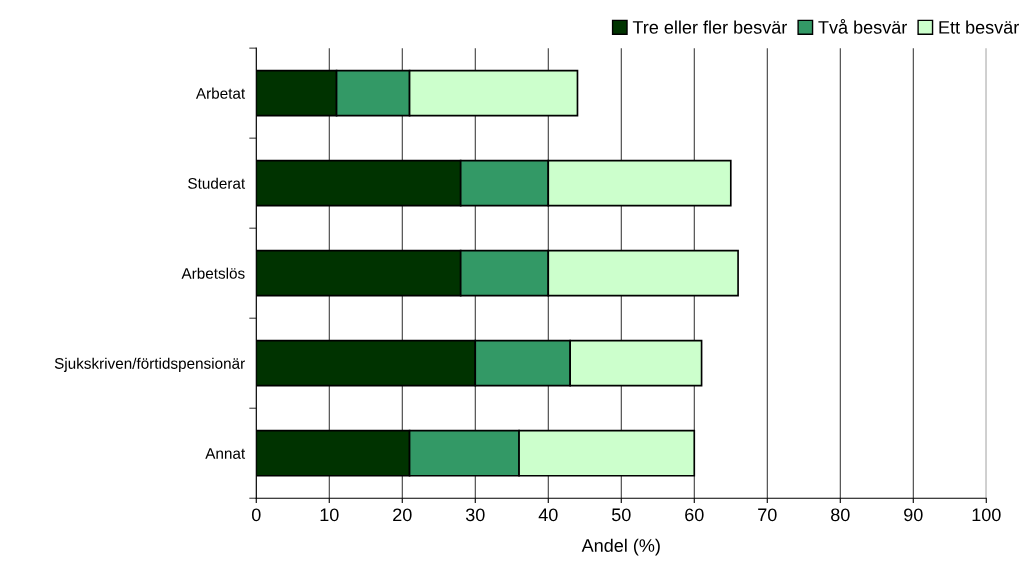 This screenshot has height=580, width=1021. Describe the element at coordinates (220, 93) in the screenshot. I see `y-tick-label: Arbetat` at that location.